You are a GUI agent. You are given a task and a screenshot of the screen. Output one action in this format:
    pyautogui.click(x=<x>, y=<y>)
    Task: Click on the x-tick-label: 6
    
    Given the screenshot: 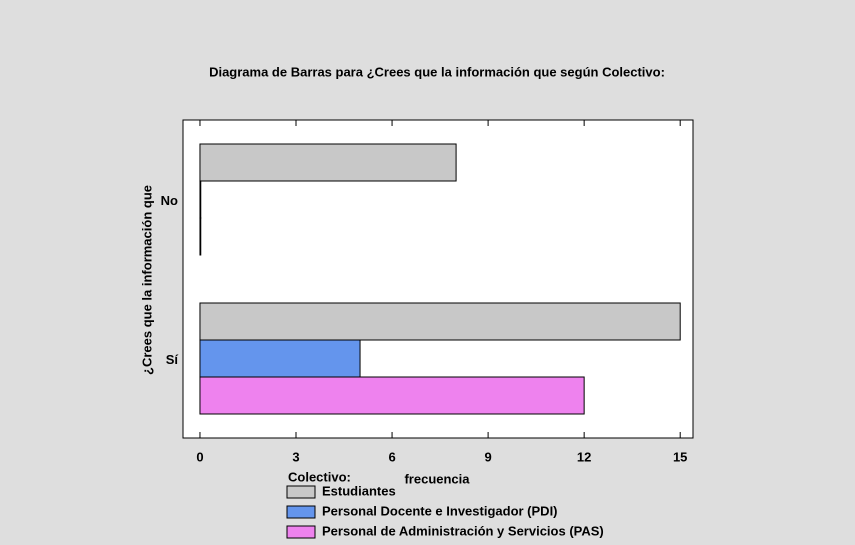 What is the action you would take?
    pyautogui.click(x=391, y=456)
    